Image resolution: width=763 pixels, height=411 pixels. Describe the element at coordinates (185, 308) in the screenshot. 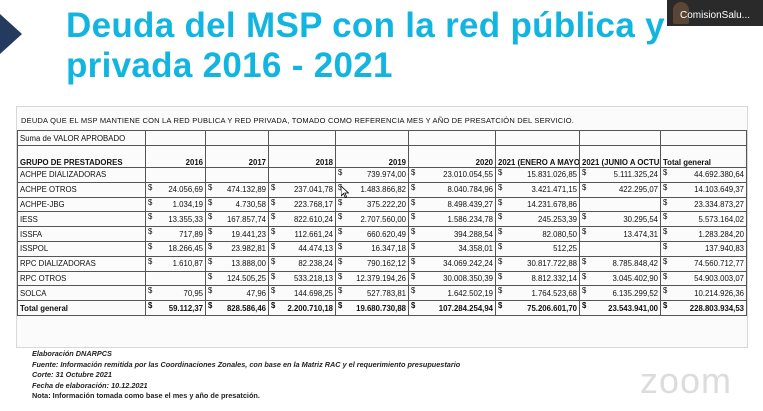

I see `cell-value: 59.112,37` at that location.